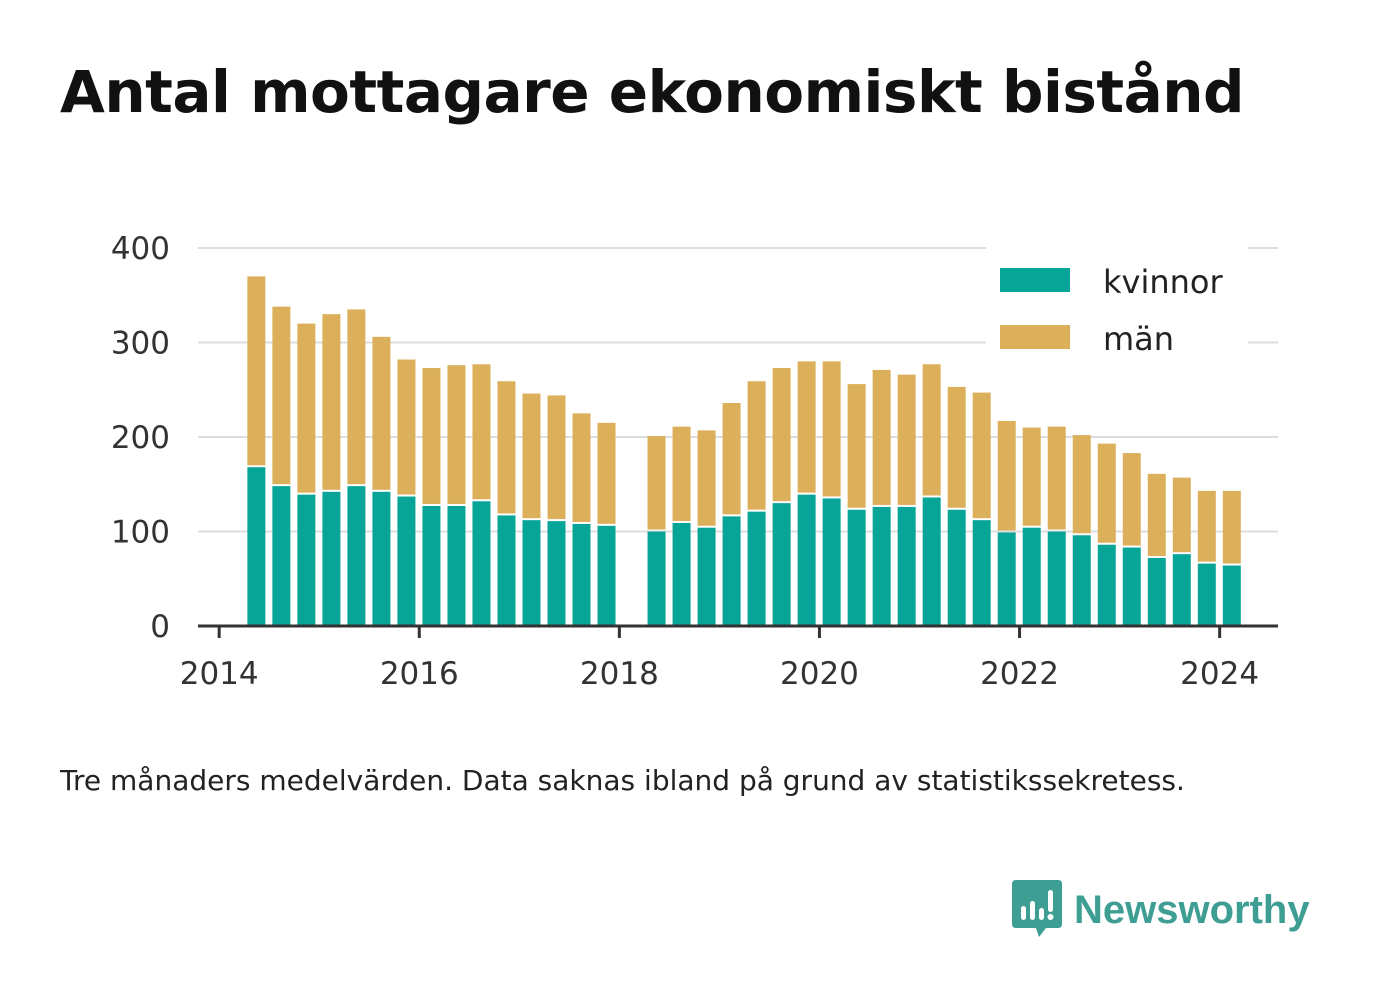  Describe the element at coordinates (1138, 339) in the screenshot. I see `legend-label-man: män` at that location.